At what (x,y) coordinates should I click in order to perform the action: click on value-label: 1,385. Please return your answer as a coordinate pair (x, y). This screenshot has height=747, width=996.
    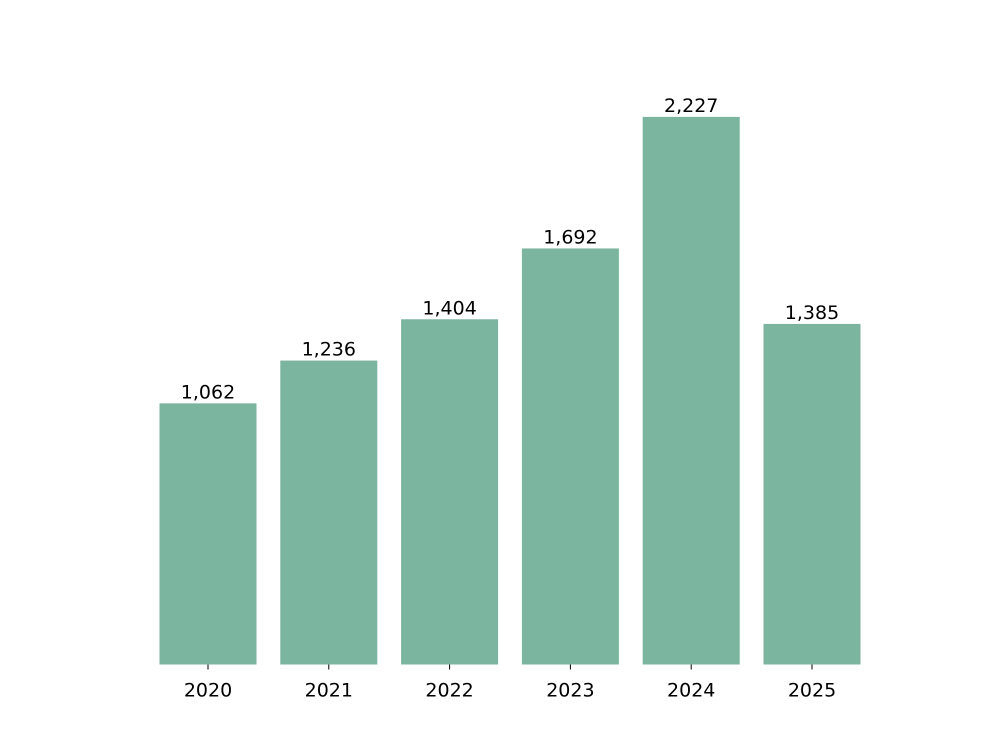
    Looking at the image, I should click on (812, 313).